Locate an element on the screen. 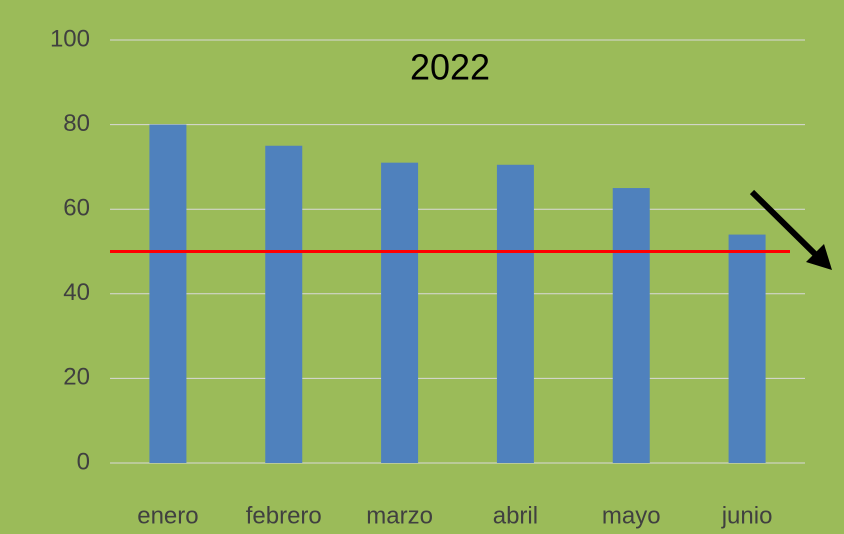  y-tick-label: 60 is located at coordinates (76, 208).